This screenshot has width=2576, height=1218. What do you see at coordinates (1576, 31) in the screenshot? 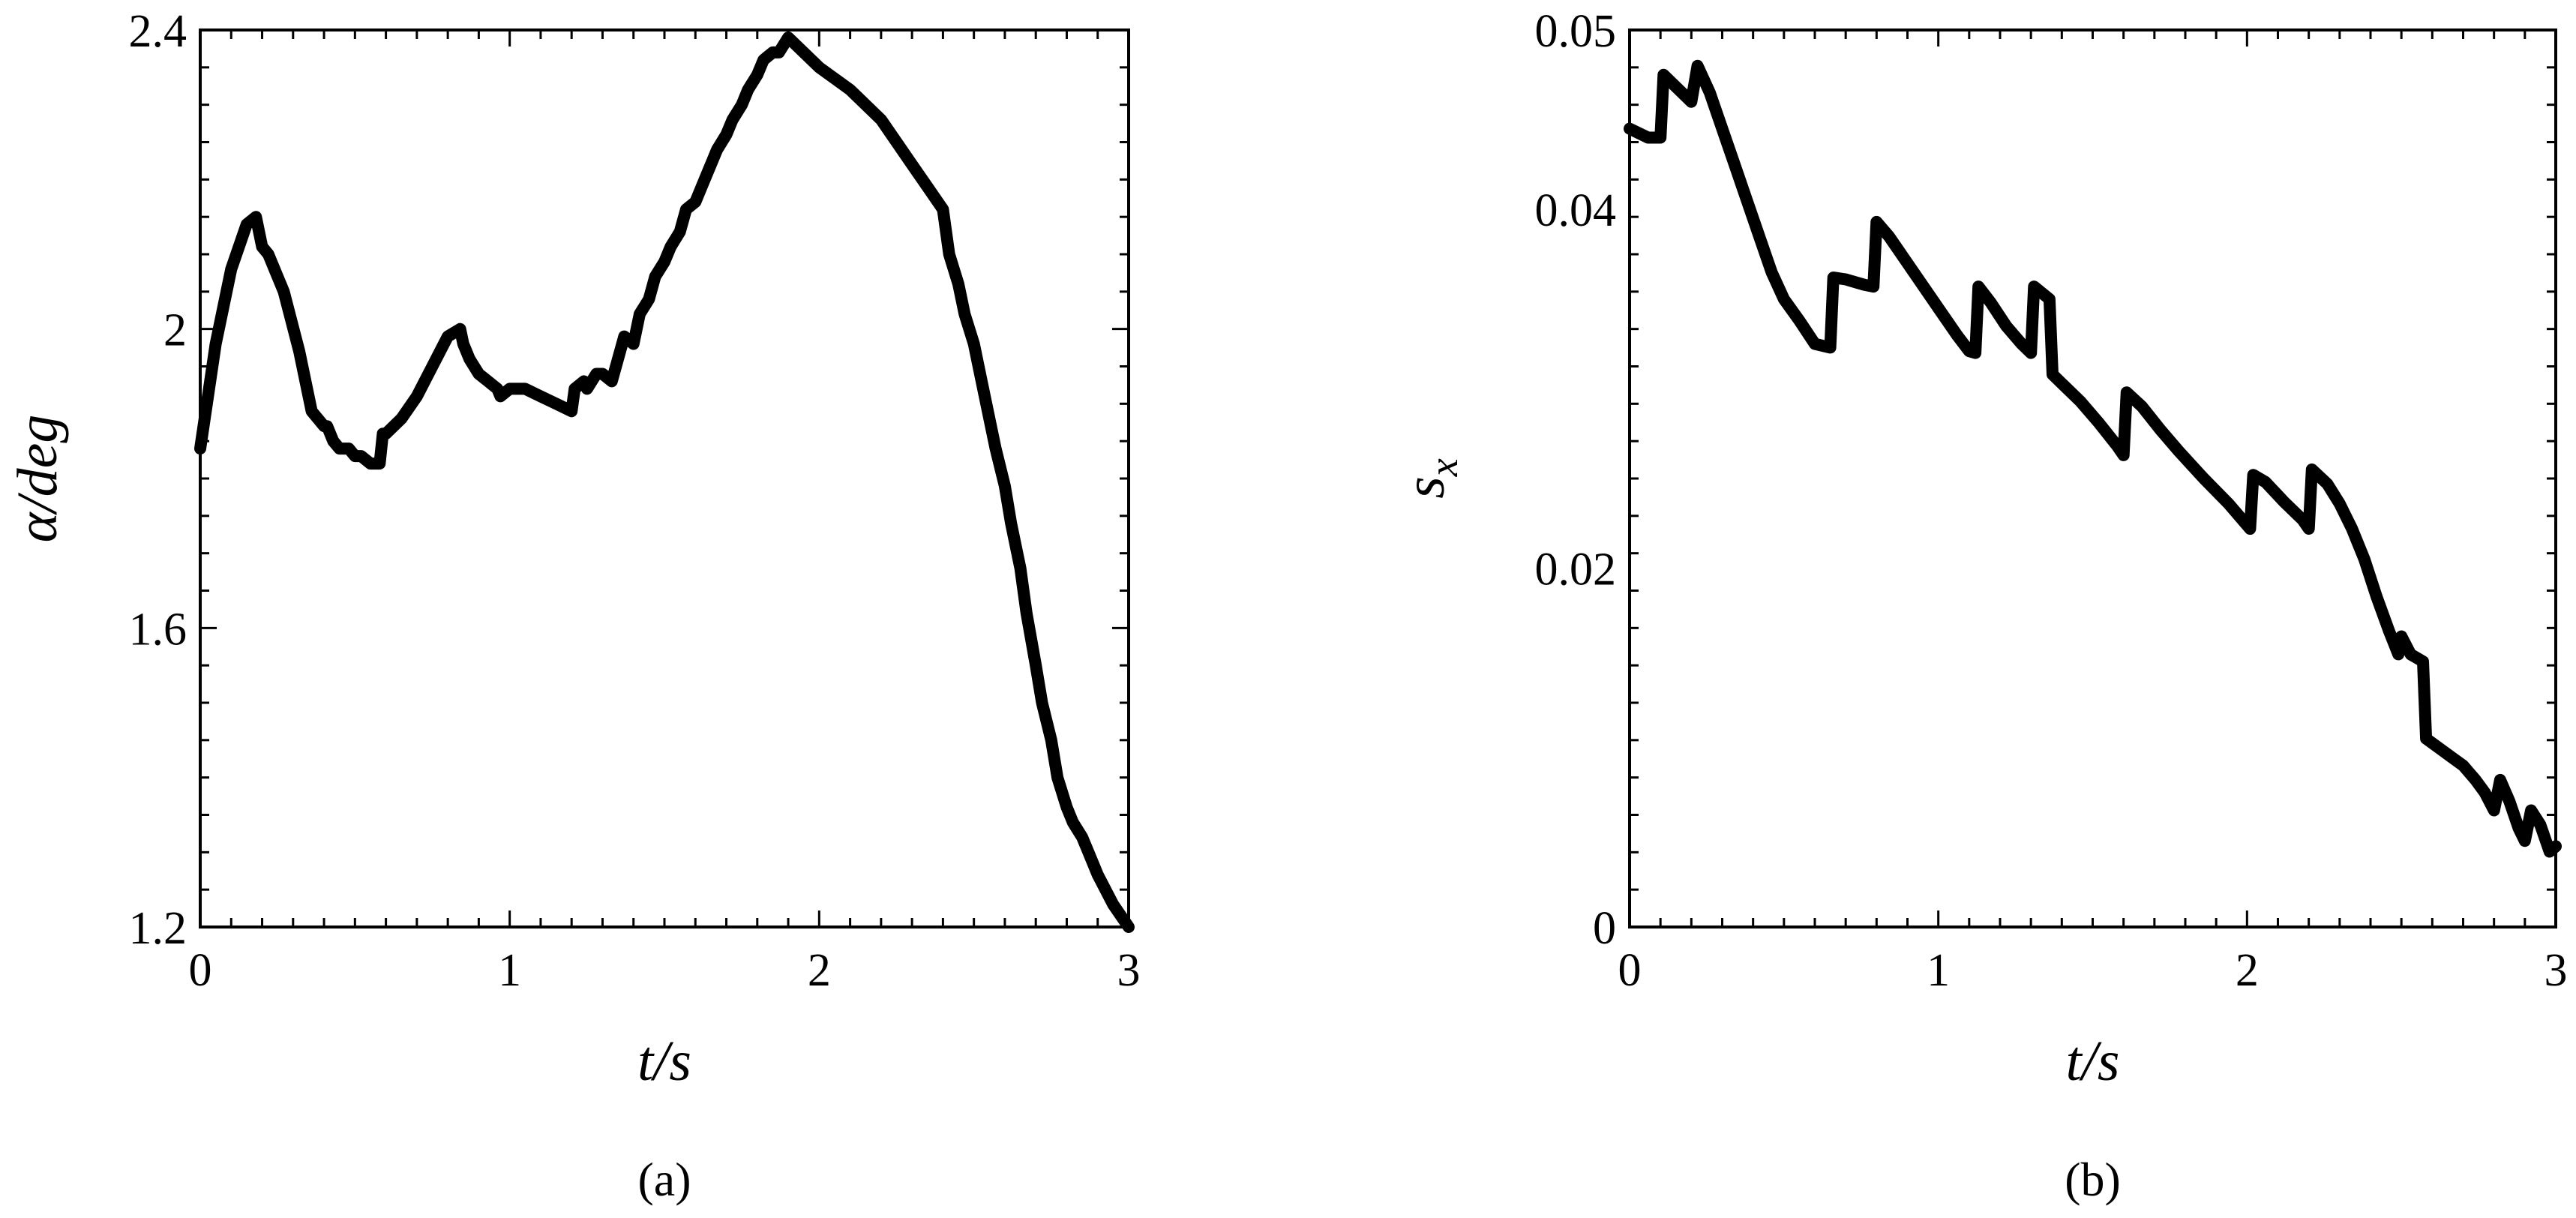
I see `y-tick-label: 0.05` at bounding box center [1576, 31].